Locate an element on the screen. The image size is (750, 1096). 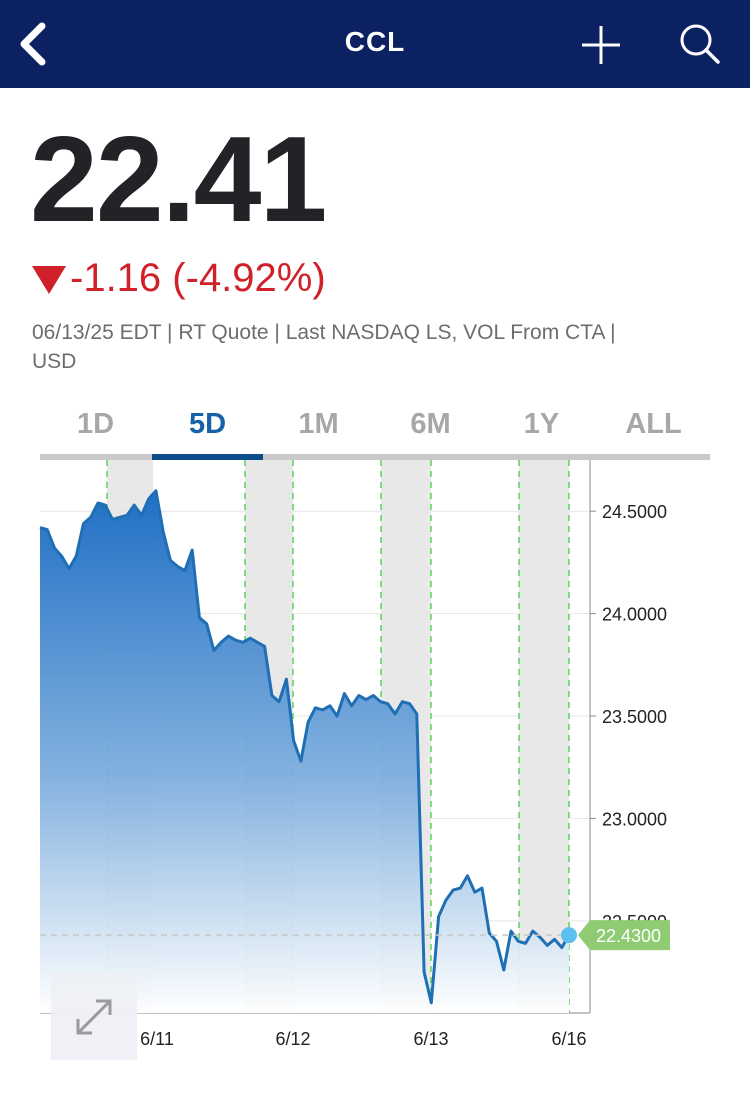
top-nav-bar: CCL is located at coordinates (375, 44).